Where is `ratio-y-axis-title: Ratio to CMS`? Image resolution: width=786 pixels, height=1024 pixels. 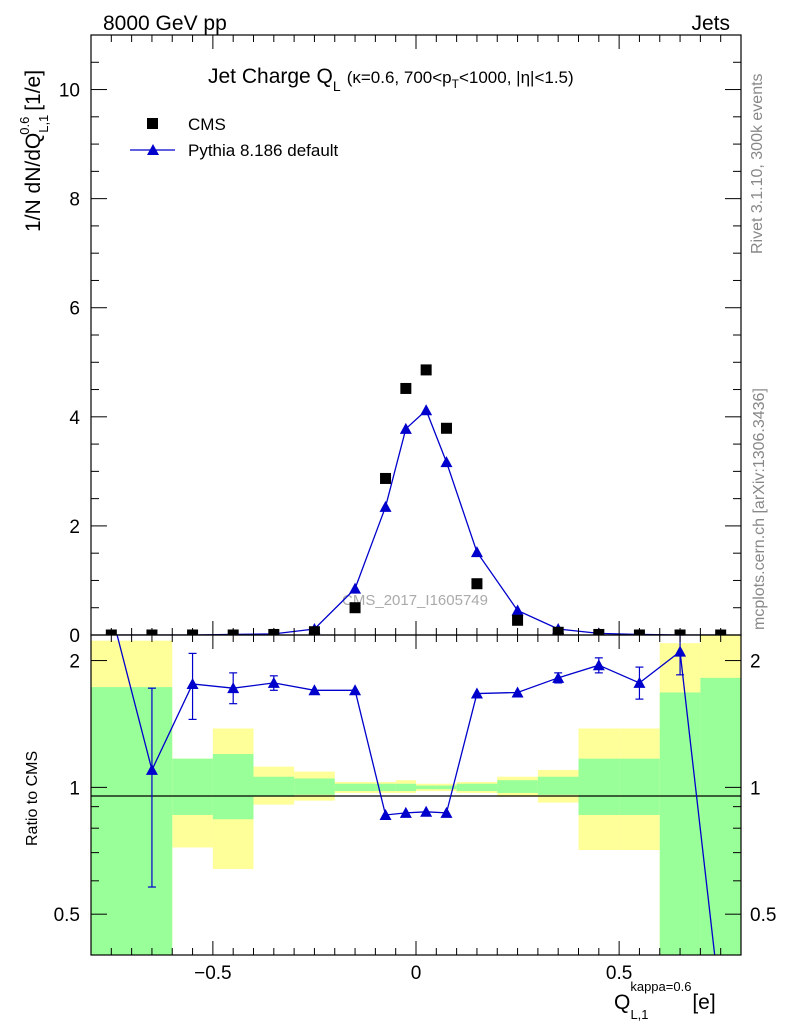
ratio-y-axis-title: Ratio to CMS is located at coordinates (32, 798).